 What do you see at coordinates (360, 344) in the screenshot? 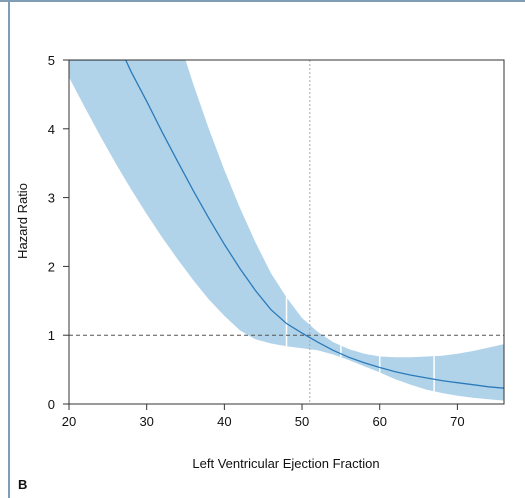
I see `knot-markers` at bounding box center [360, 344].